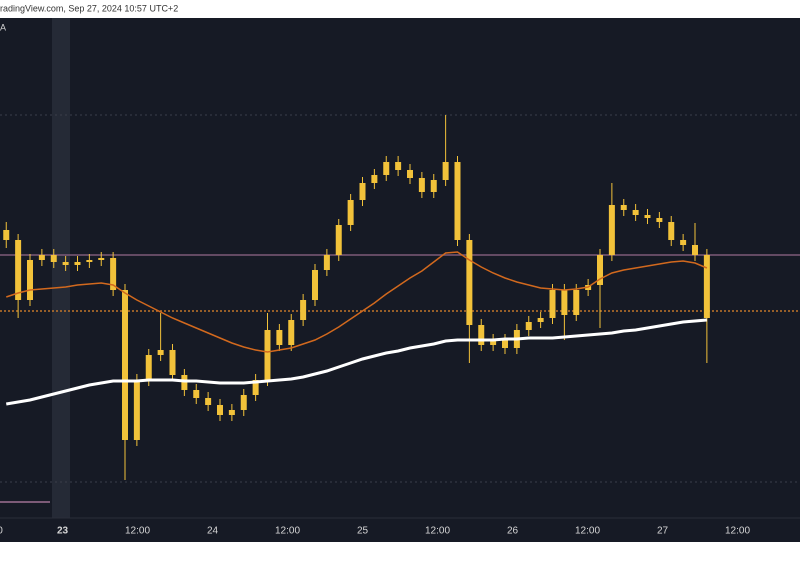 Image resolution: width=800 pixels, height=566 pixels. I want to click on x-tick-label: 25, so click(363, 531).